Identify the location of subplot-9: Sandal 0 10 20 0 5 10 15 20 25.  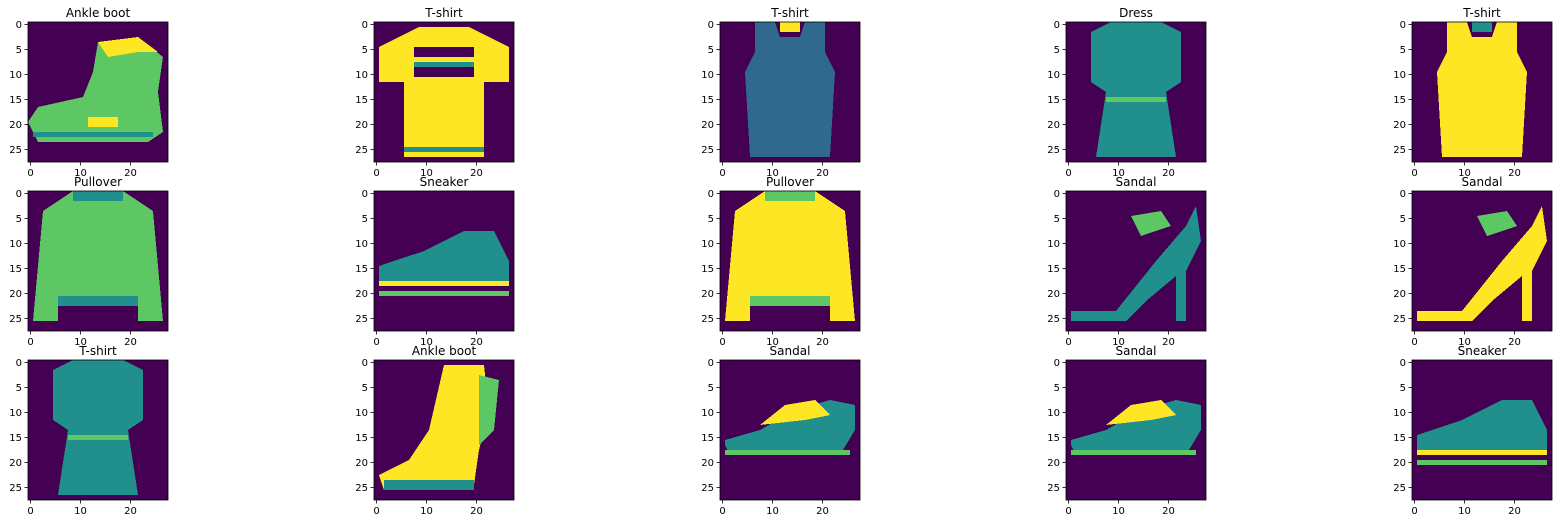
(1127, 261).